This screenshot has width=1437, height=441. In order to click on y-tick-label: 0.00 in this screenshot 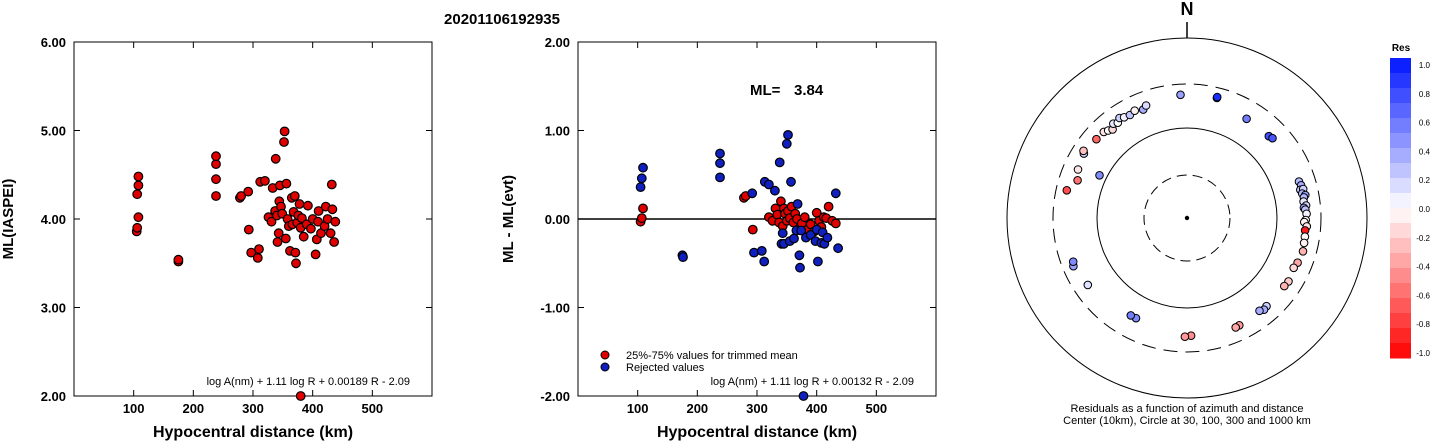, I will do `click(557, 219)`.